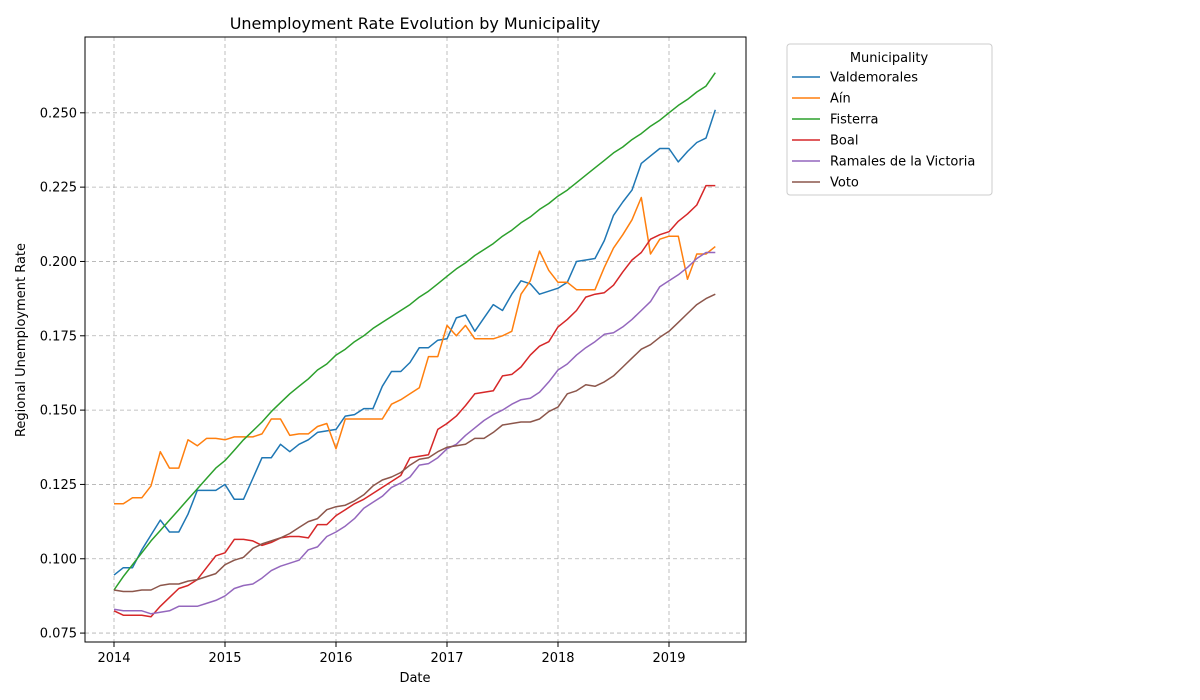 This screenshot has width=1200, height=700. What do you see at coordinates (335, 658) in the screenshot?
I see `x-tick-label: 2016` at bounding box center [335, 658].